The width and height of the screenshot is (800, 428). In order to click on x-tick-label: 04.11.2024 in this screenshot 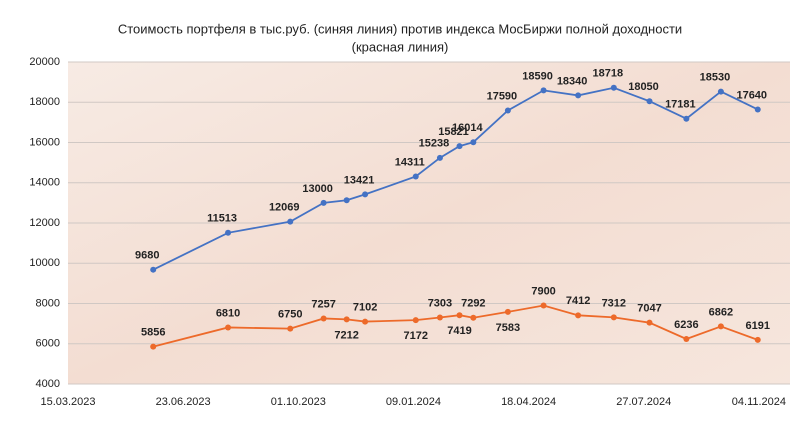, I will do `click(759, 402)`.